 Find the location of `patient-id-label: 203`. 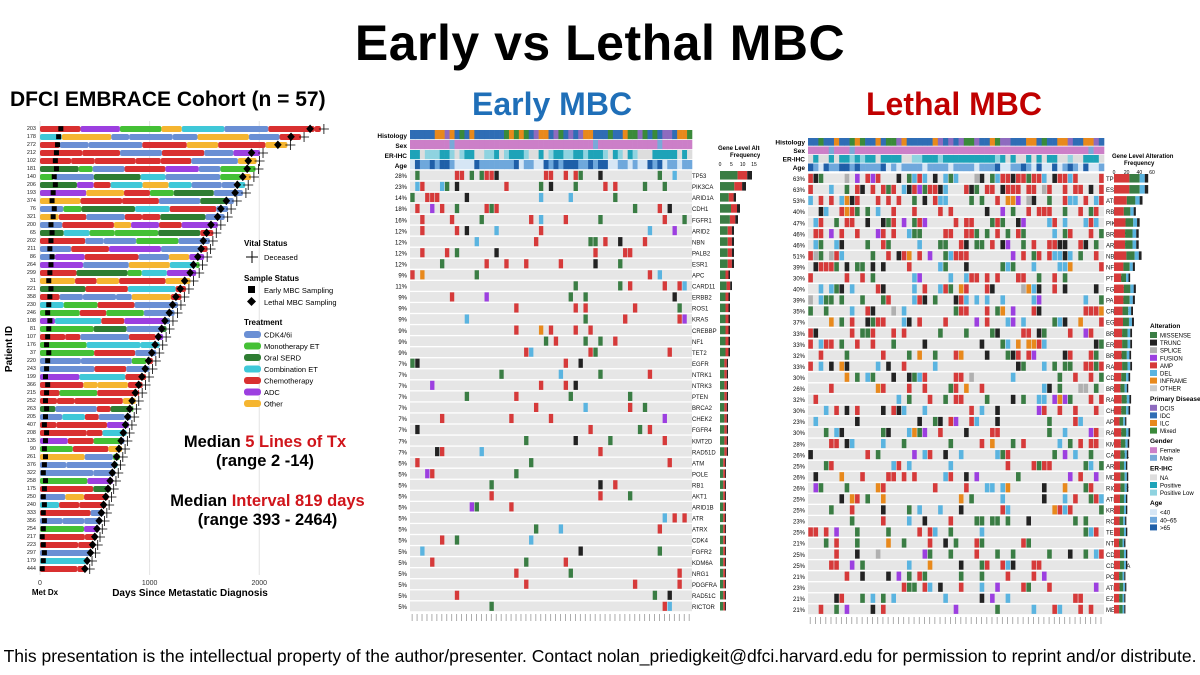

patient-id-label: 203 is located at coordinates (31, 129).